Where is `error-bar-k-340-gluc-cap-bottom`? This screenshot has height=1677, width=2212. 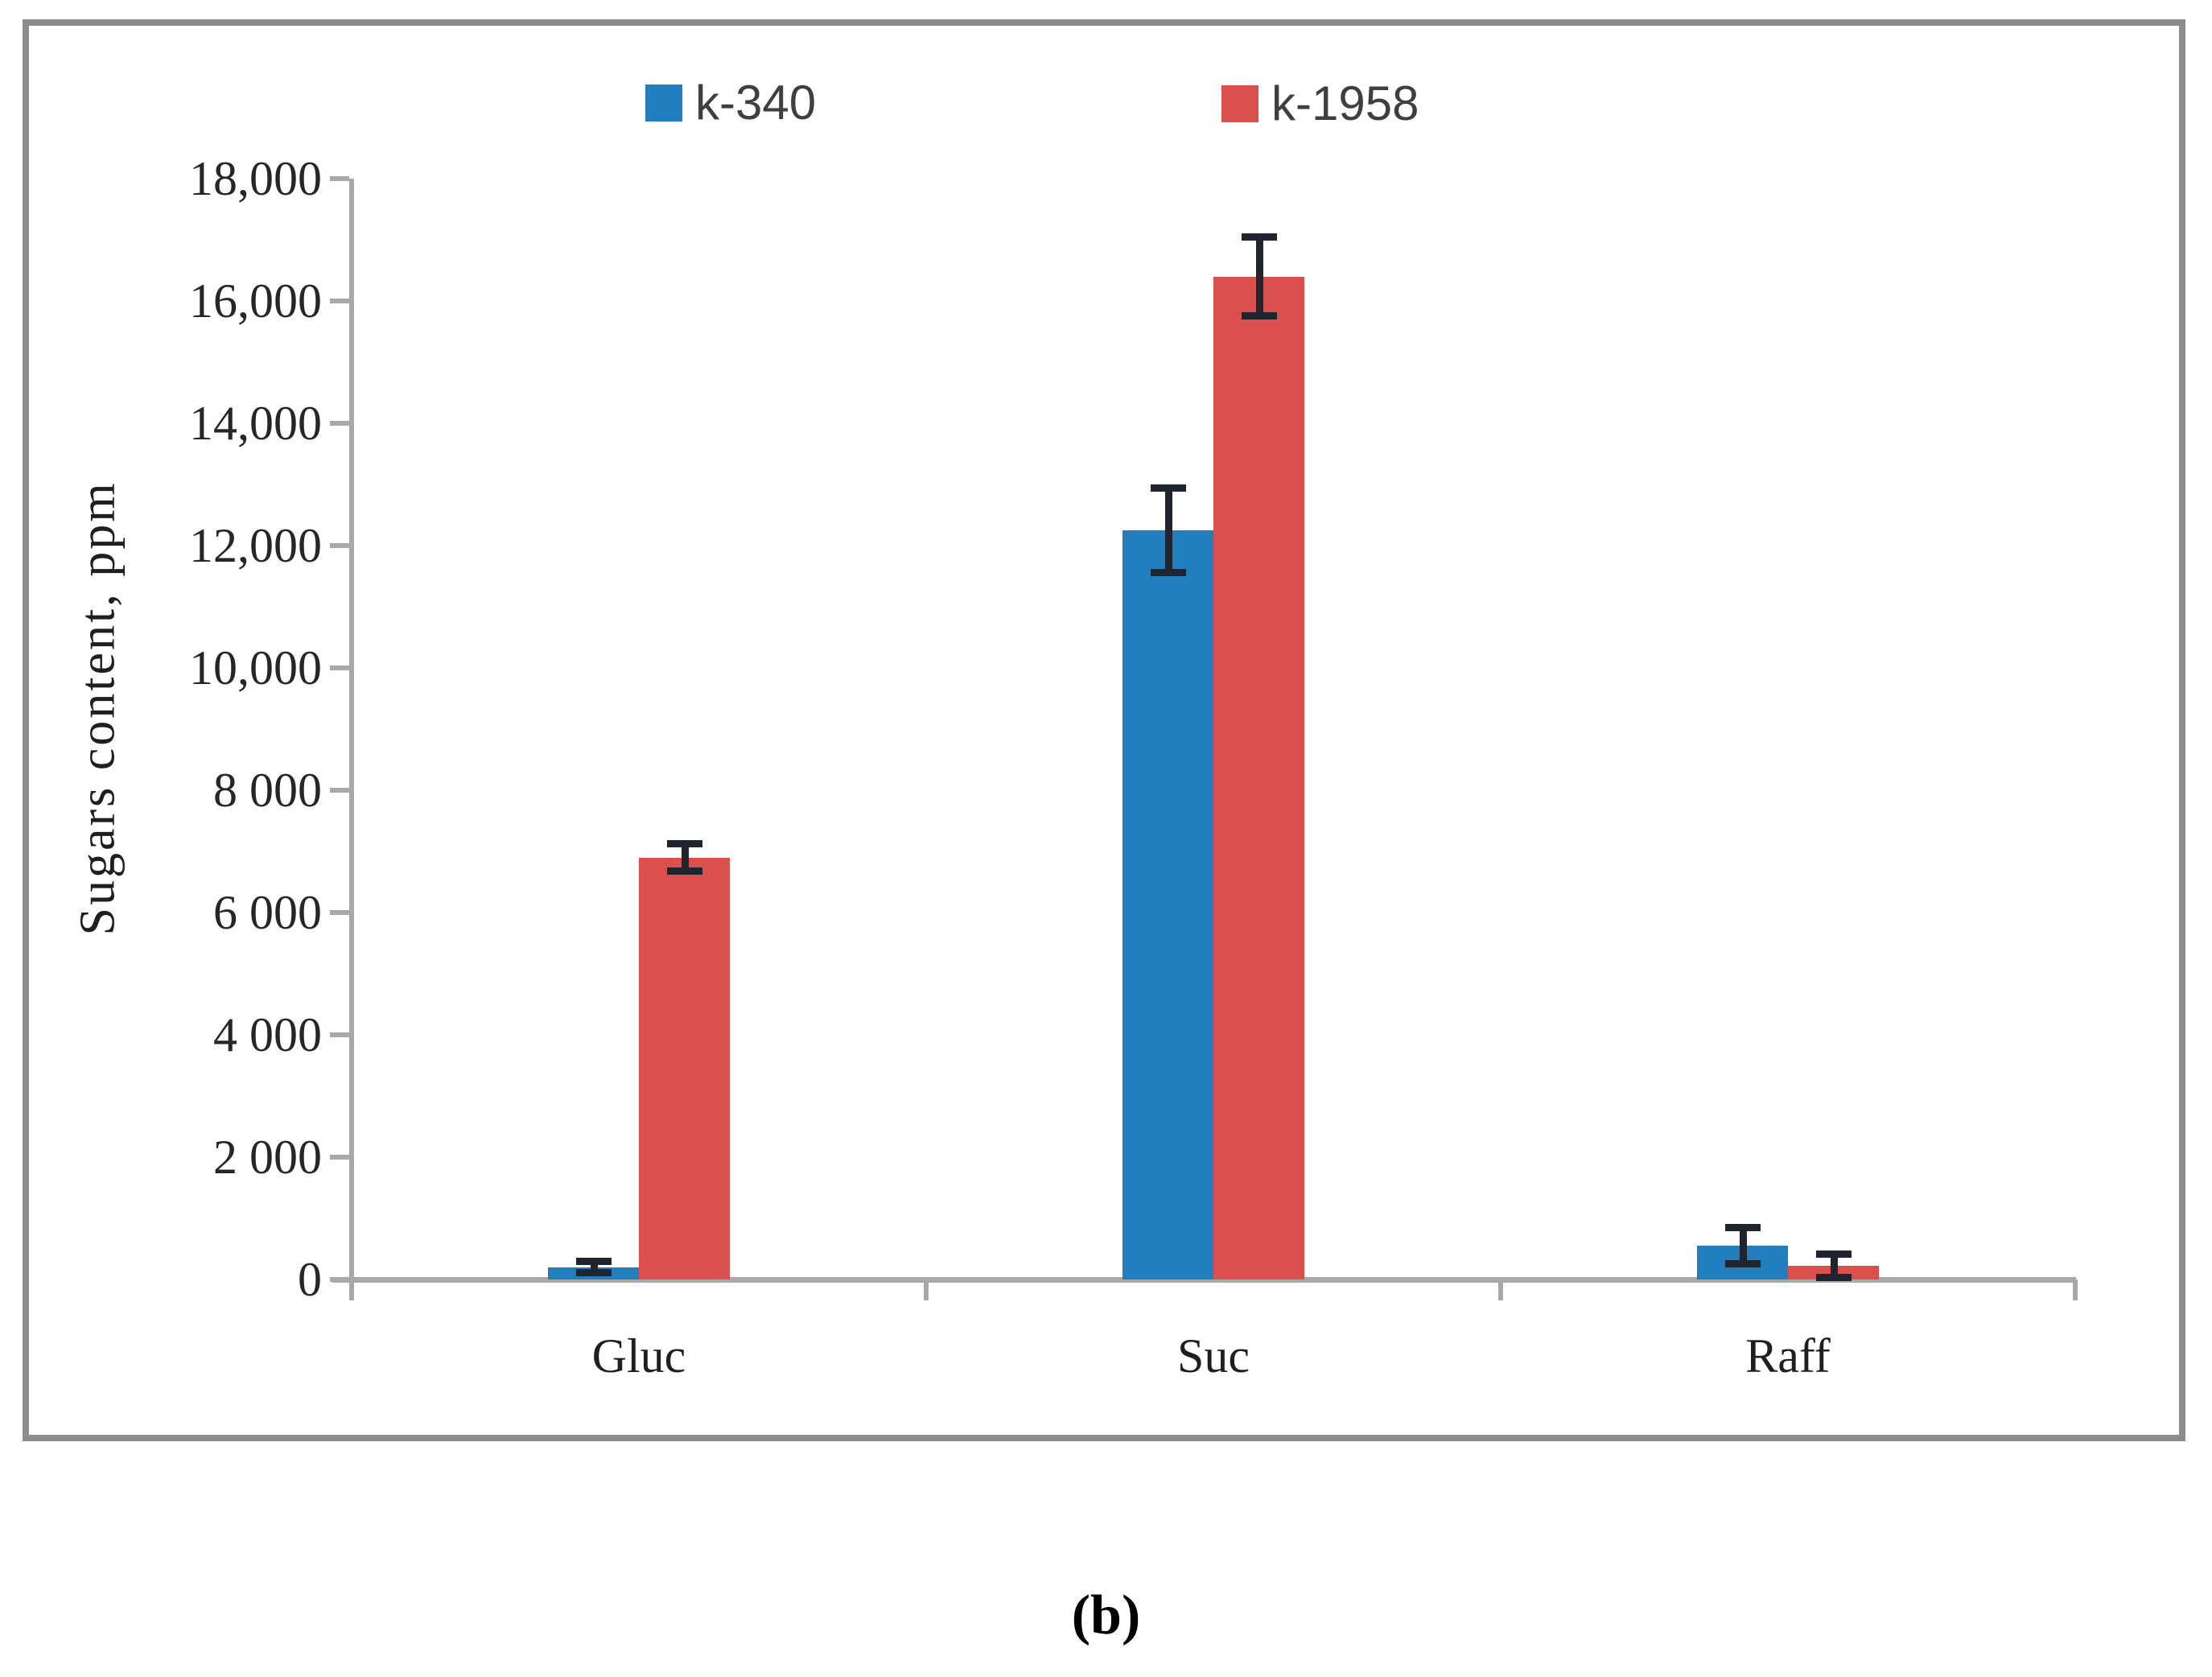 error-bar-k-340-gluc-cap-bottom is located at coordinates (594, 1273).